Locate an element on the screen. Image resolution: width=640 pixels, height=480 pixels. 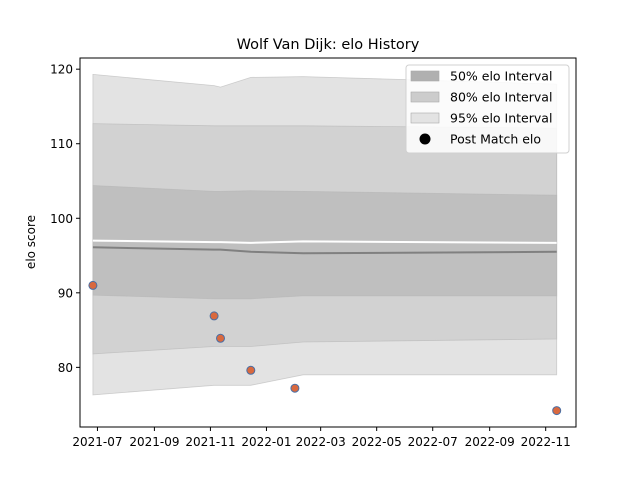
y-tick-label: 120 is located at coordinates (61, 70).